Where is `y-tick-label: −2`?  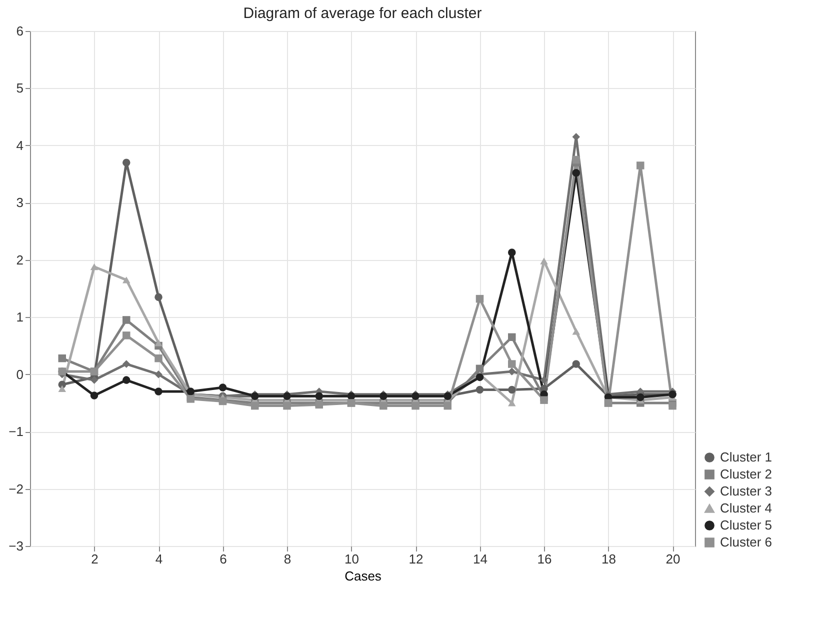 y-tick-label: −2 is located at coordinates (16, 488).